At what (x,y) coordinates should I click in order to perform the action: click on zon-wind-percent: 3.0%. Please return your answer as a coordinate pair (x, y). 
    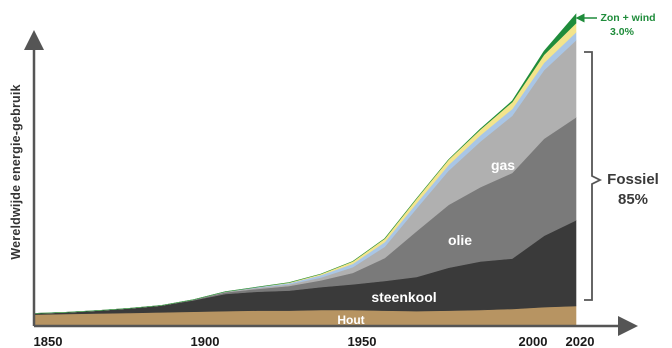
    Looking at the image, I should click on (622, 32).